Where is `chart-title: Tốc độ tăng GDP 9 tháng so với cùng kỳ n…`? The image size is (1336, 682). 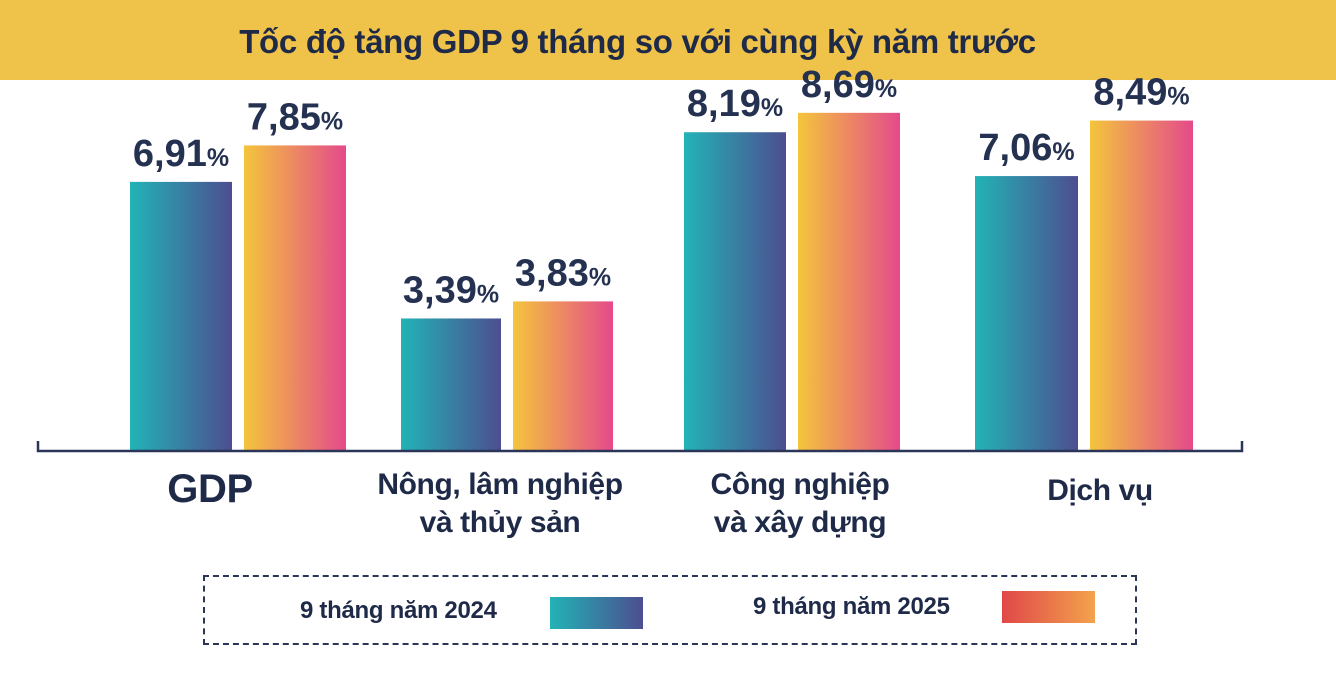
chart-title: Tốc độ tăng GDP 9 tháng so với cùng kỳ n… is located at coordinates (637, 41).